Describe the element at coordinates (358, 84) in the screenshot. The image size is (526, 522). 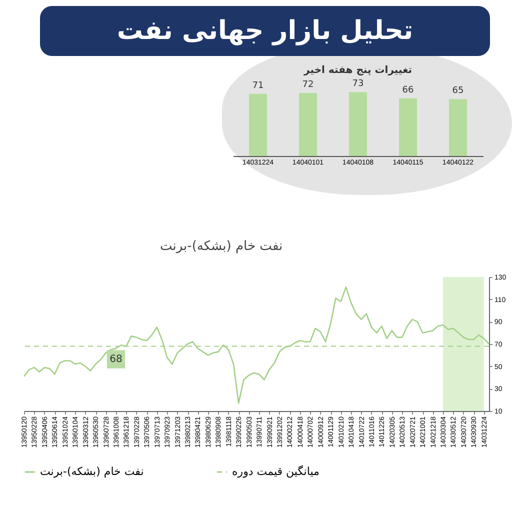
I see `data-label: 73` at that location.